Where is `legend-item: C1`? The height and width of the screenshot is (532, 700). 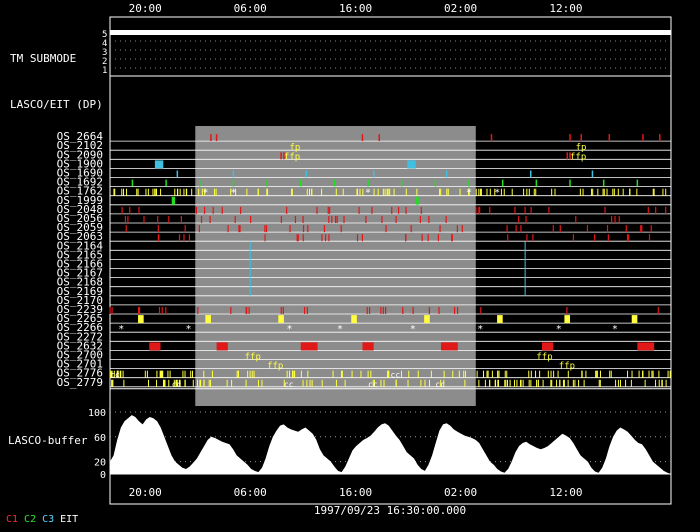 legend-item: C1 is located at coordinates (12, 519).